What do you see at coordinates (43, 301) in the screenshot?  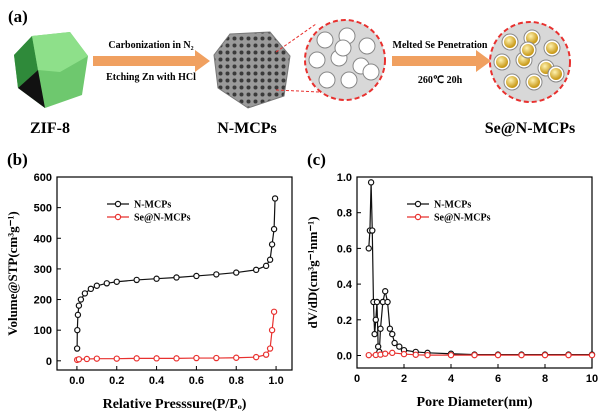 I see `y-tick-label: 200` at bounding box center [43, 301].